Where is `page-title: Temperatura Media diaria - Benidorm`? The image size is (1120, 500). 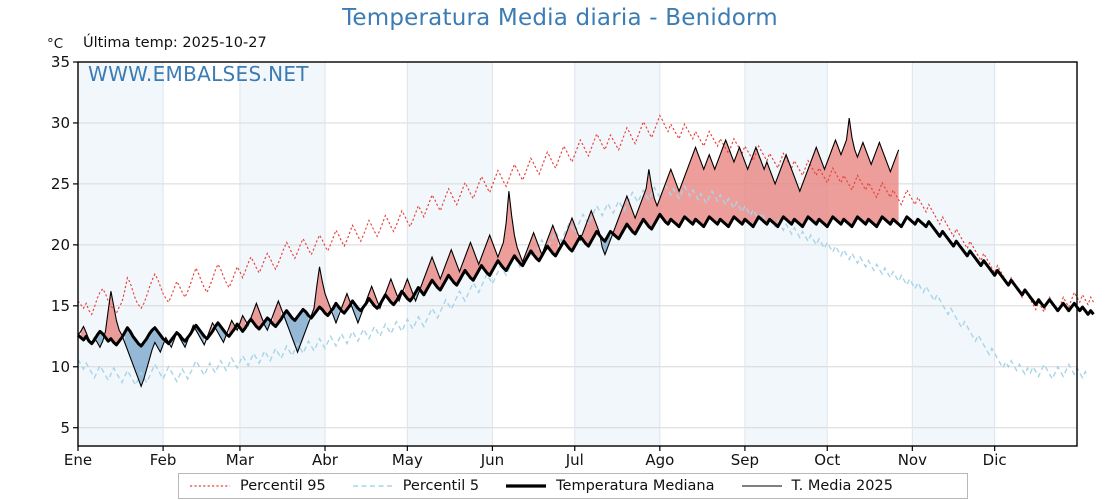
page-title: Temperatura Media diaria - Benidorm is located at coordinates (560, 18).